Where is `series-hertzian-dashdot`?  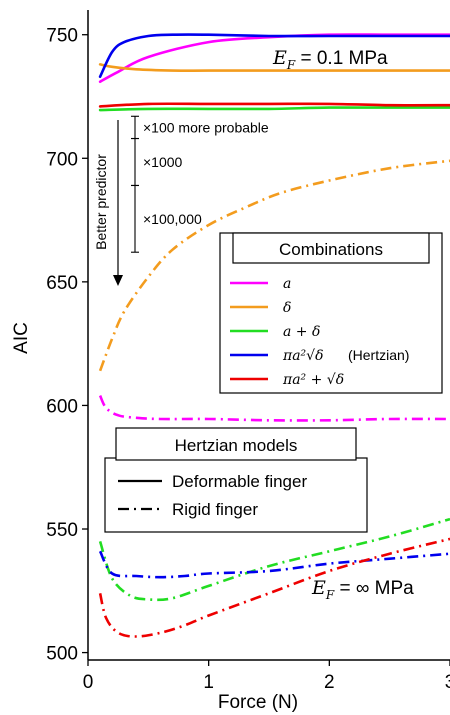
series-hertzian-dashdot is located at coordinates (274, 564).